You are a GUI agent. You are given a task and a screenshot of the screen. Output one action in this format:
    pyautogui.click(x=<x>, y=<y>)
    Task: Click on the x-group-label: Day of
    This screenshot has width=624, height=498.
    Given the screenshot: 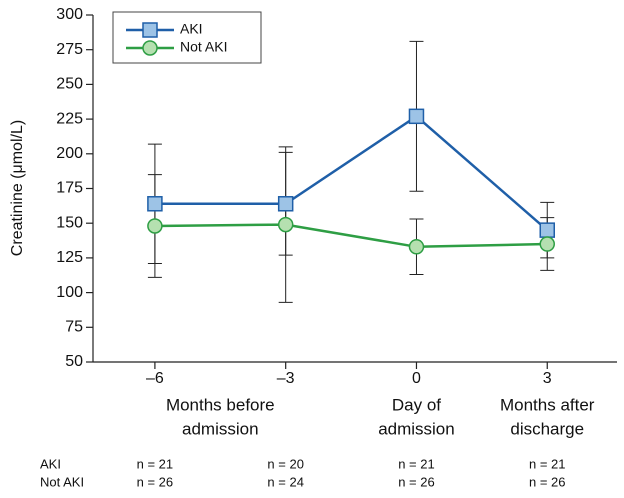 What is the action you would take?
    pyautogui.click(x=416, y=404)
    